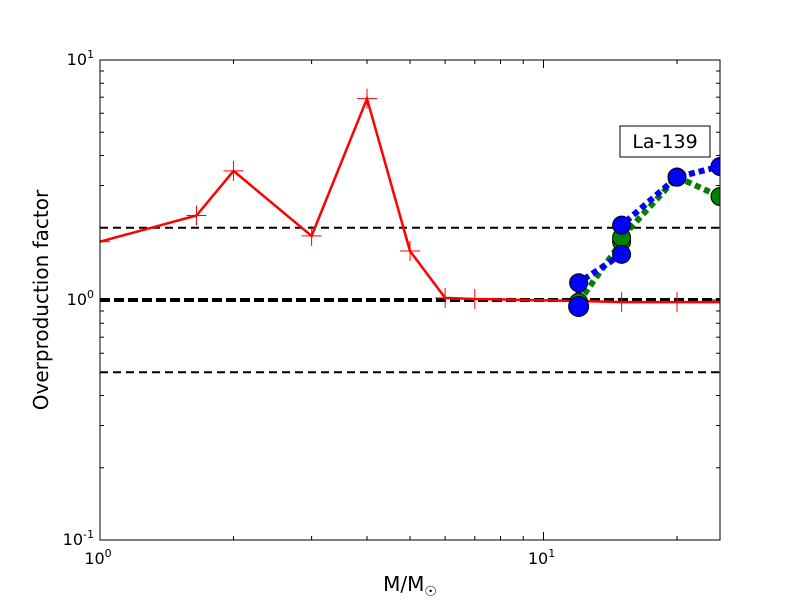  What do you see at coordinates (97, 557) in the screenshot?
I see `x-tick-label: 10⁰` at bounding box center [97, 557].